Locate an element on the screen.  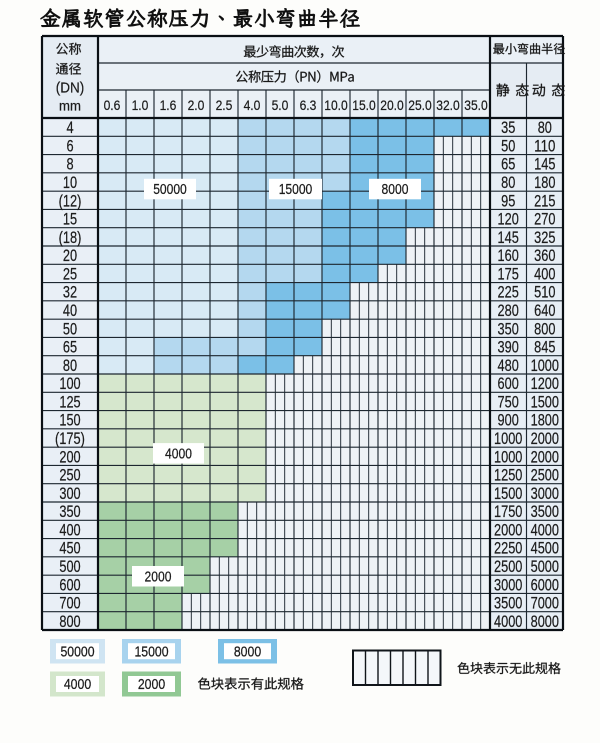
svg-text: 125 is located at coordinates (69, 402).